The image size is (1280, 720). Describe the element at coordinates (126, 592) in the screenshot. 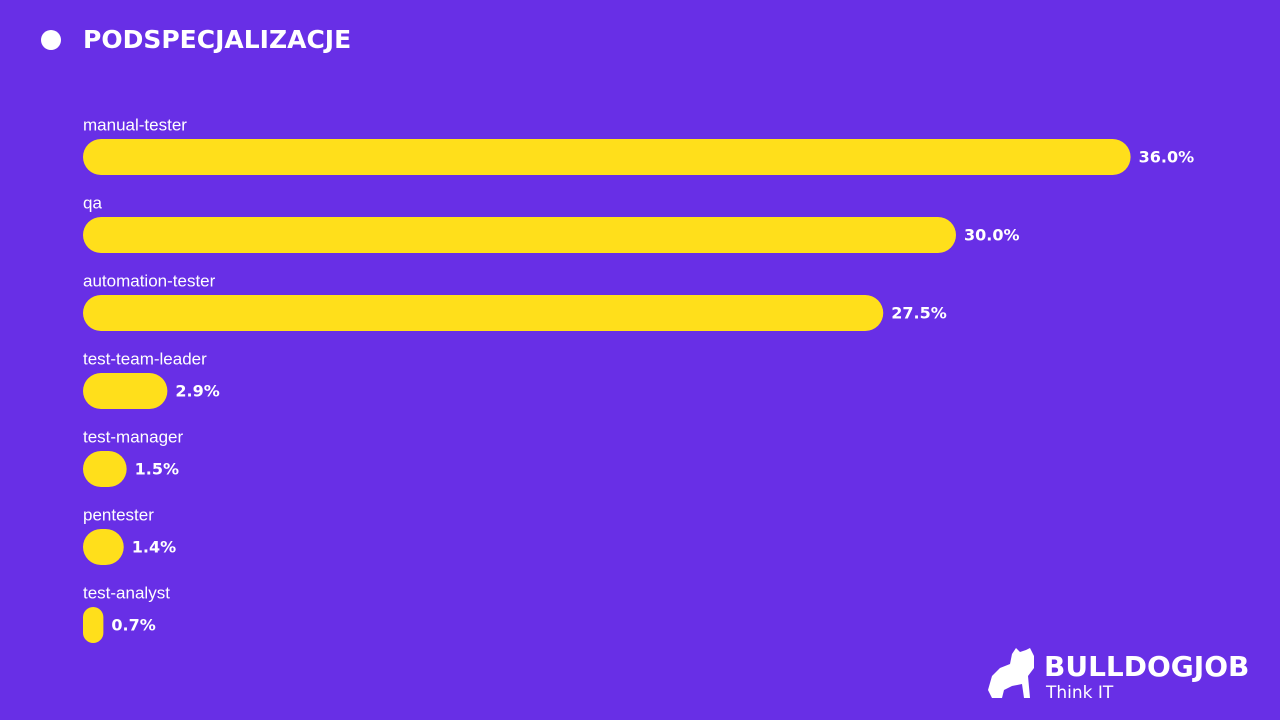

I see `category-label: test-analyst` at that location.